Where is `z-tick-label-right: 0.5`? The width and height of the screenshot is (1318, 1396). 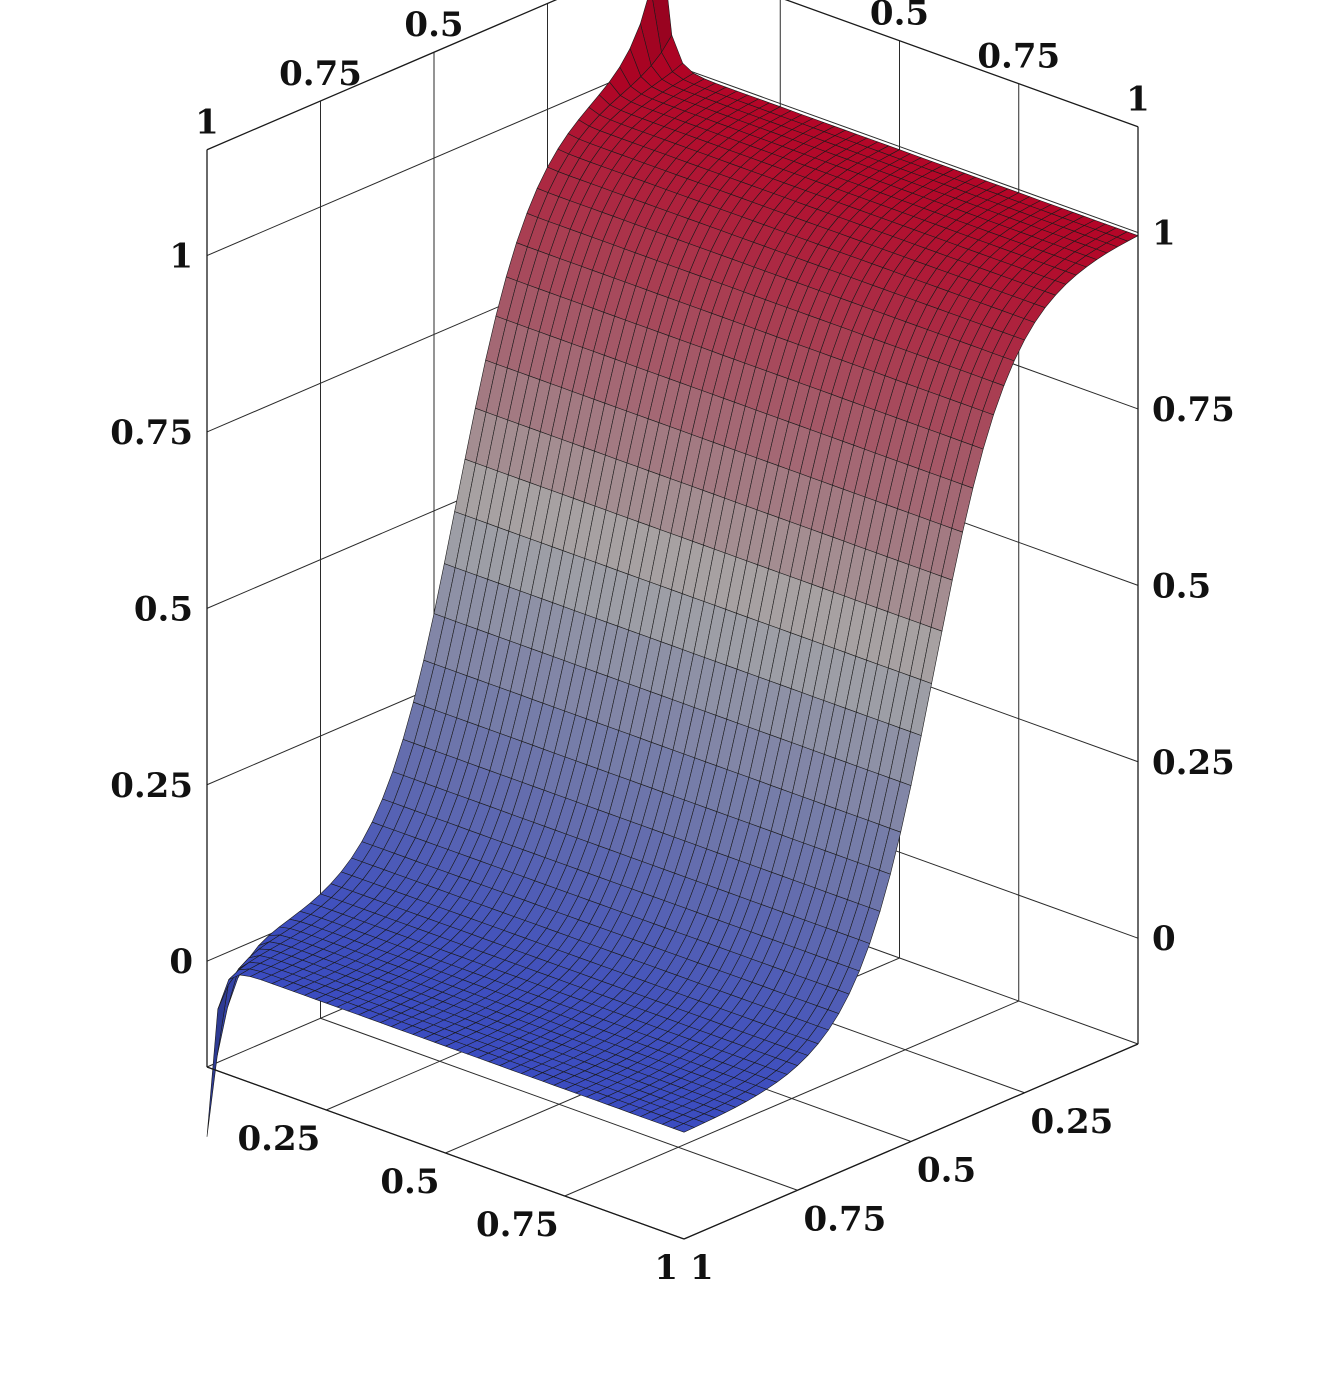
z-tick-label-right: 0.5 is located at coordinates (1181, 586).